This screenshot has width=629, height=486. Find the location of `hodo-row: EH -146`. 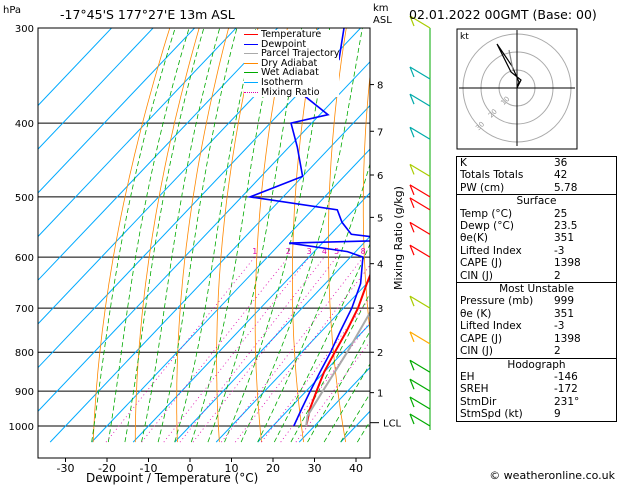

hodo-row: EH -146 is located at coordinates (519, 376).